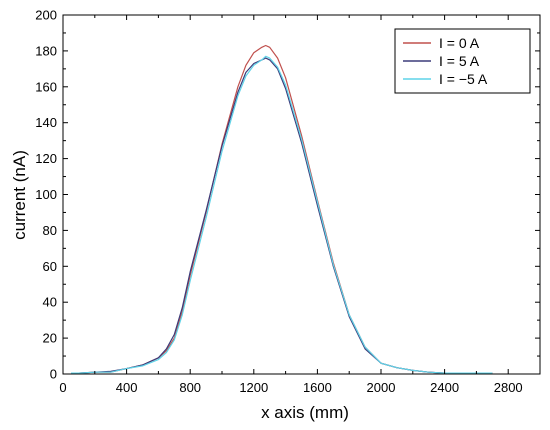 The width and height of the screenshot is (550, 430). I want to click on legend-label: I = 0 A, so click(459, 43).